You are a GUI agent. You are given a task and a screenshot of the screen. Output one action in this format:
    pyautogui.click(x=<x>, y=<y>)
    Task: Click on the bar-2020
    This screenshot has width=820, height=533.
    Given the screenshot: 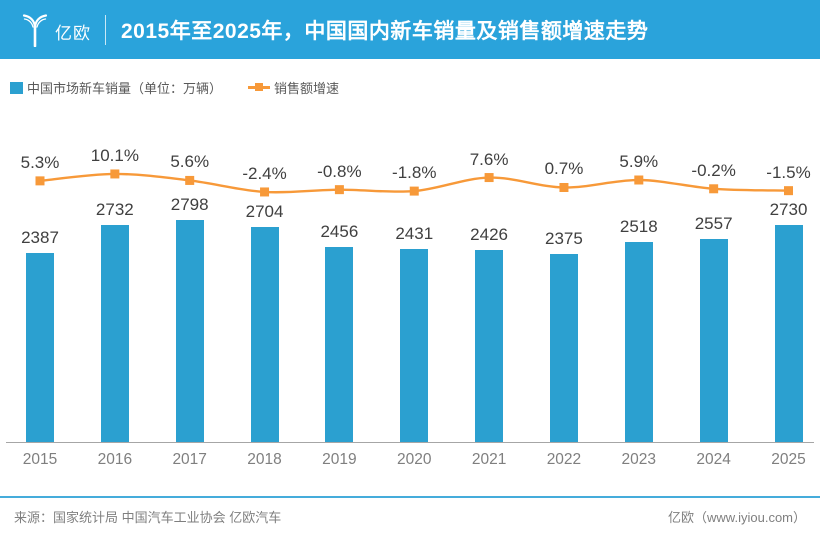 What is the action you would take?
    pyautogui.click(x=414, y=345)
    